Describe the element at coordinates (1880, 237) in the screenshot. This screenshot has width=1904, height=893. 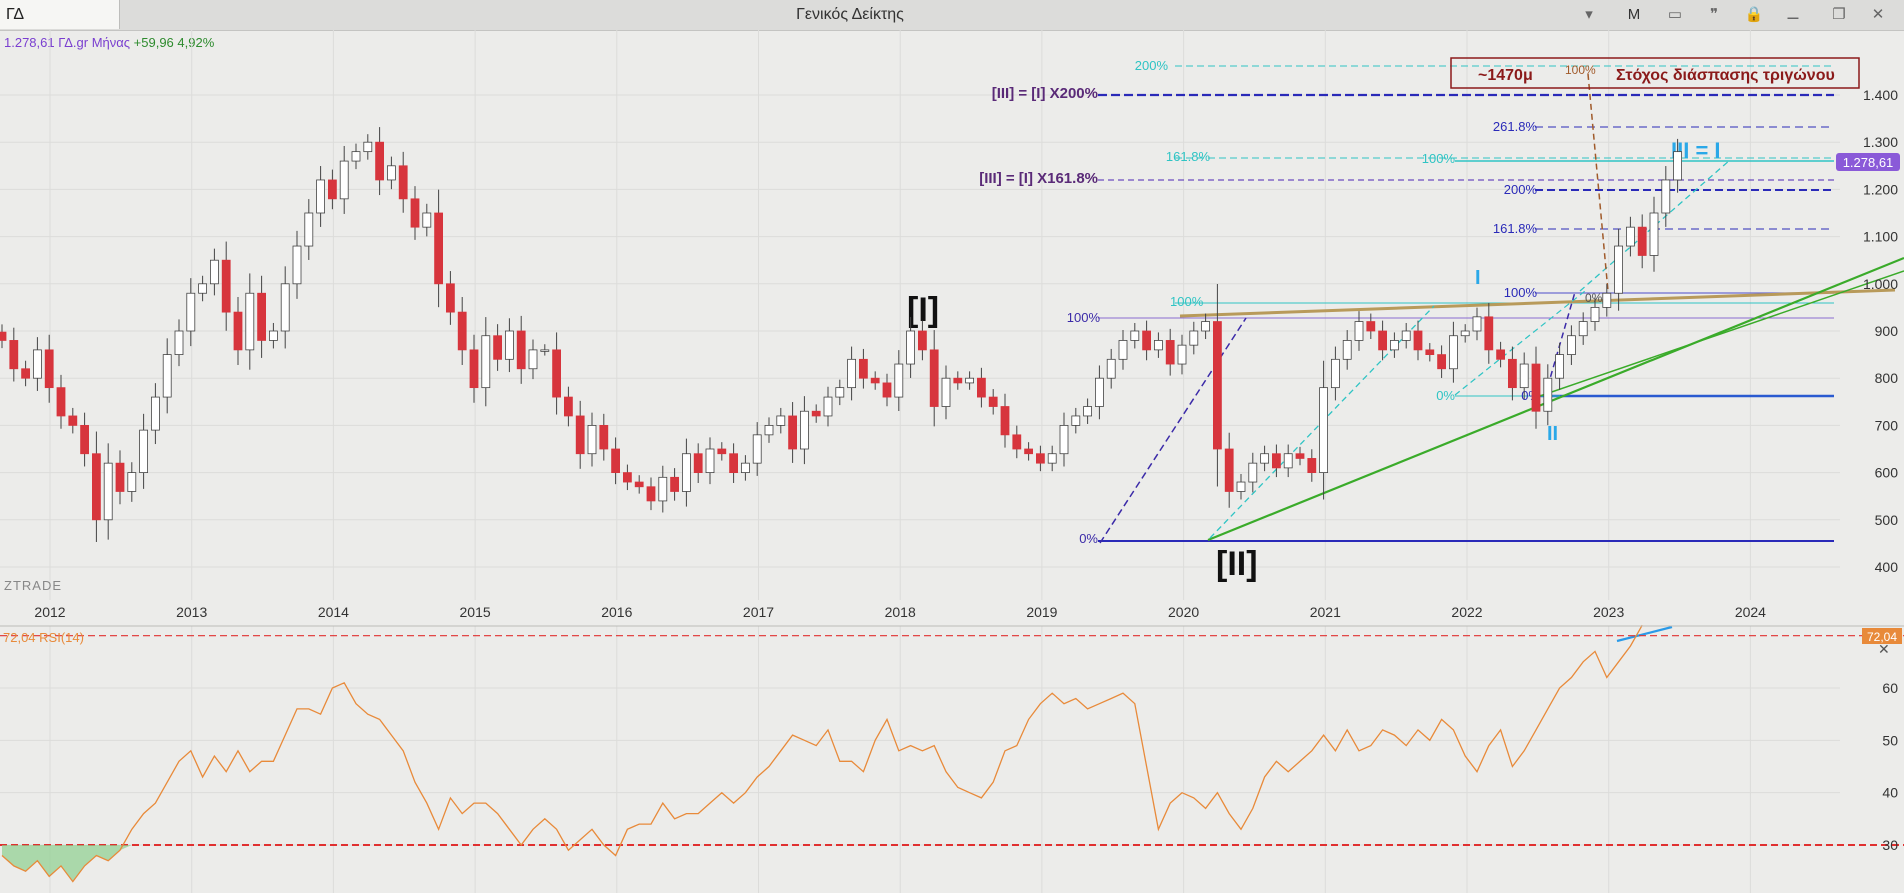
I see `price-tick-label: 1.100` at that location.